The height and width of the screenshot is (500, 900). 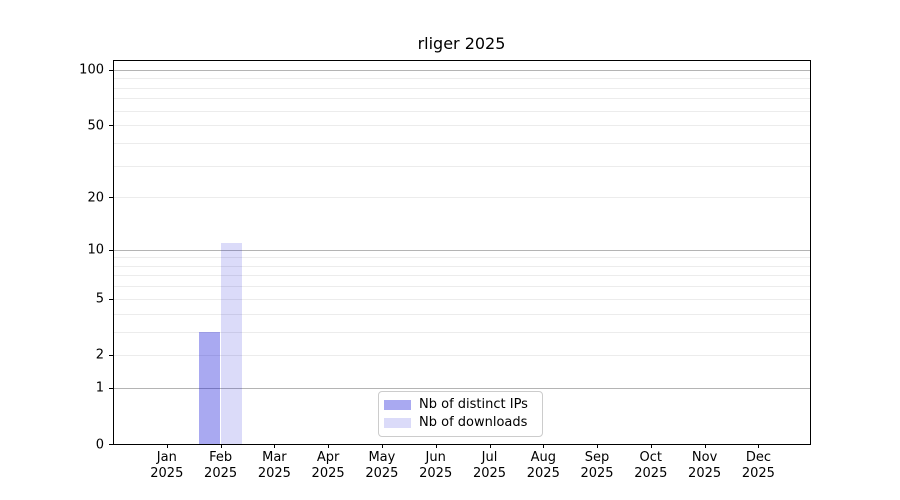 I want to click on y-tick-label: 5, so click(x=99, y=299).